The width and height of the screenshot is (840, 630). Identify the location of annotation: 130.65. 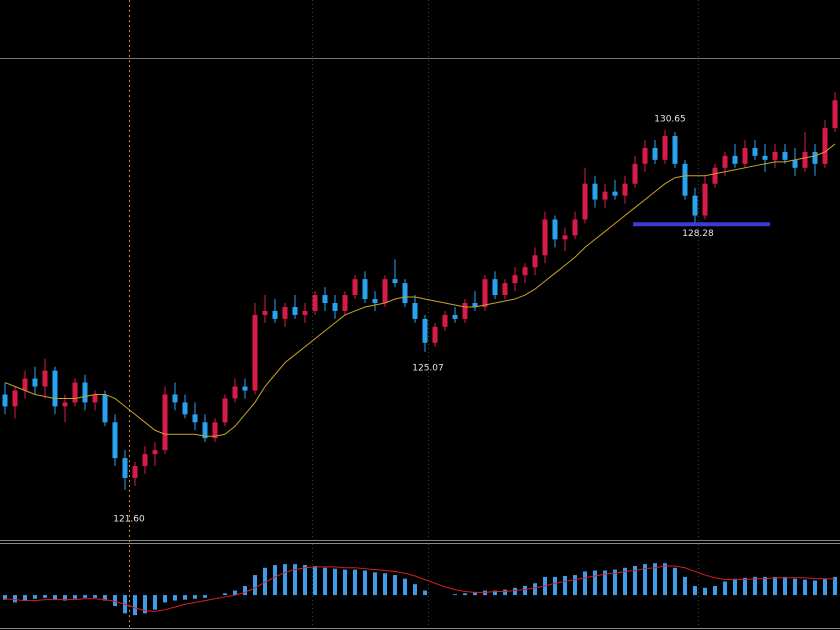
(670, 120).